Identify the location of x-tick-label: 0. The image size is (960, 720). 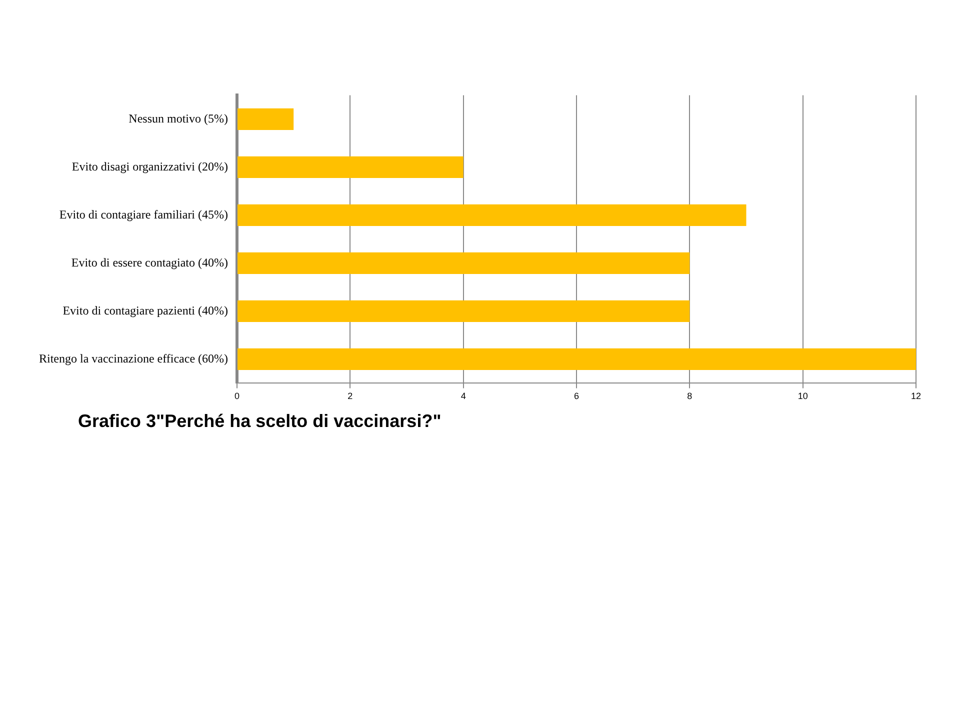
(237, 396).